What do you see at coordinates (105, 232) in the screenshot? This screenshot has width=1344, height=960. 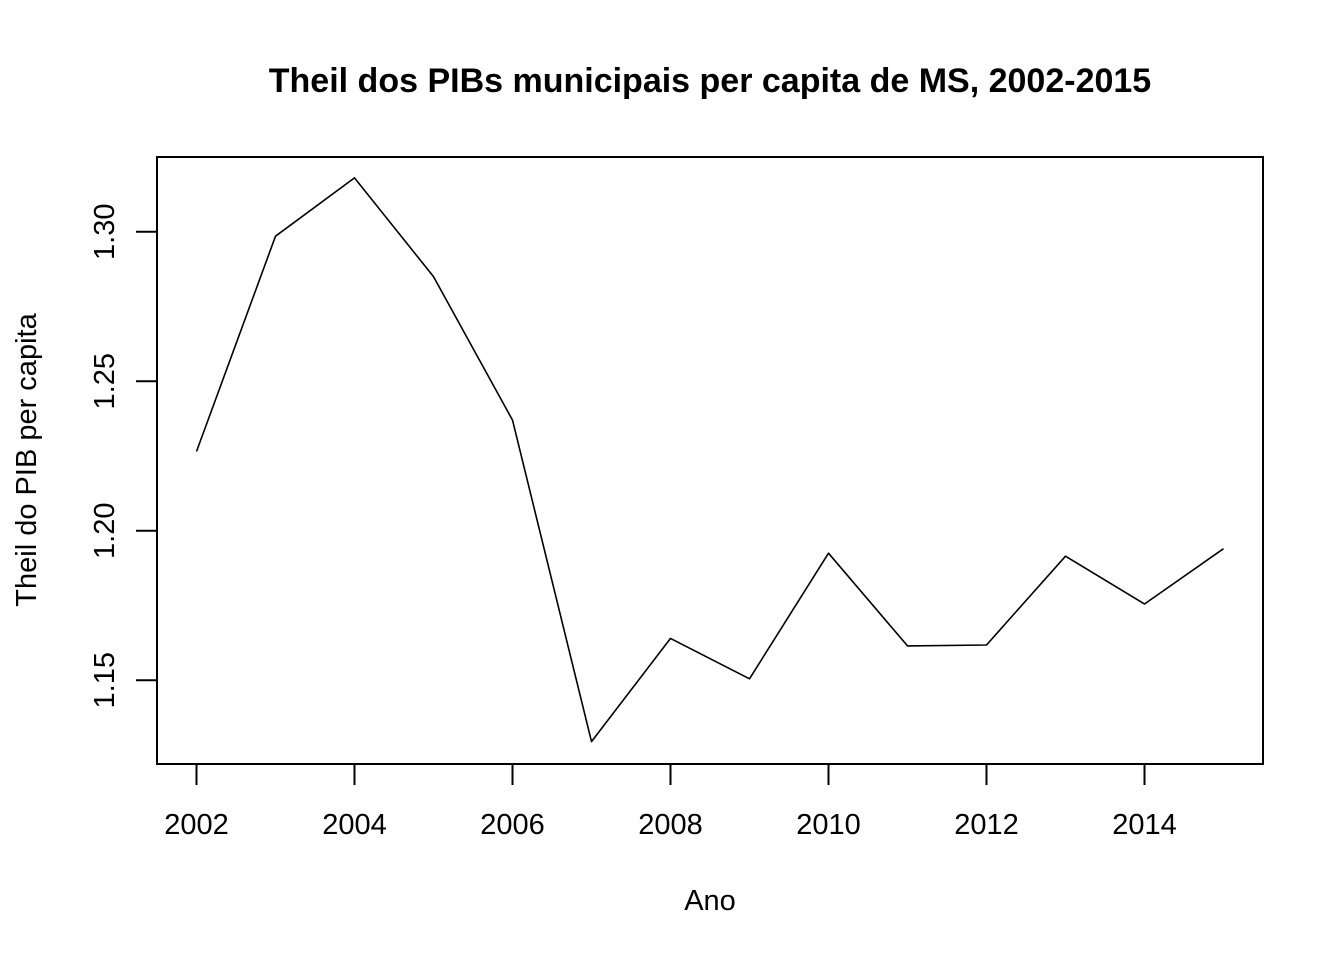 I see `y-tick-label: 1.30` at bounding box center [105, 232].